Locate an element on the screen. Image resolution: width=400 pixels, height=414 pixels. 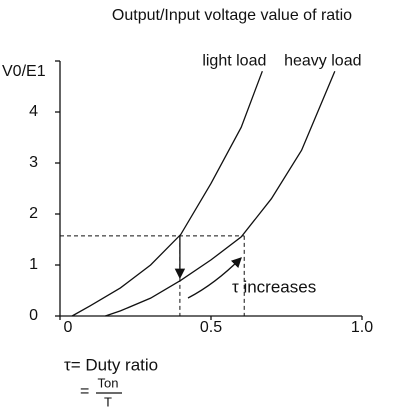
annotation: Ton is located at coordinates (108, 382).